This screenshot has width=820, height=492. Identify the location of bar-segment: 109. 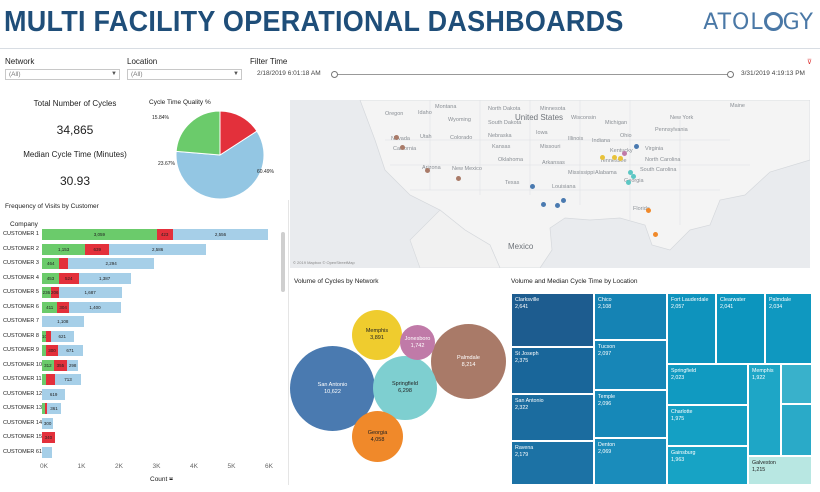
(44, 336).